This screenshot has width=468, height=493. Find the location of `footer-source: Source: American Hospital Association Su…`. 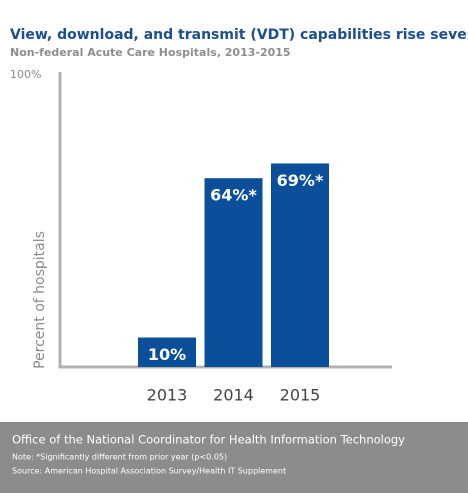

footer-source: Source: American Hospital Association Su… is located at coordinates (149, 471).